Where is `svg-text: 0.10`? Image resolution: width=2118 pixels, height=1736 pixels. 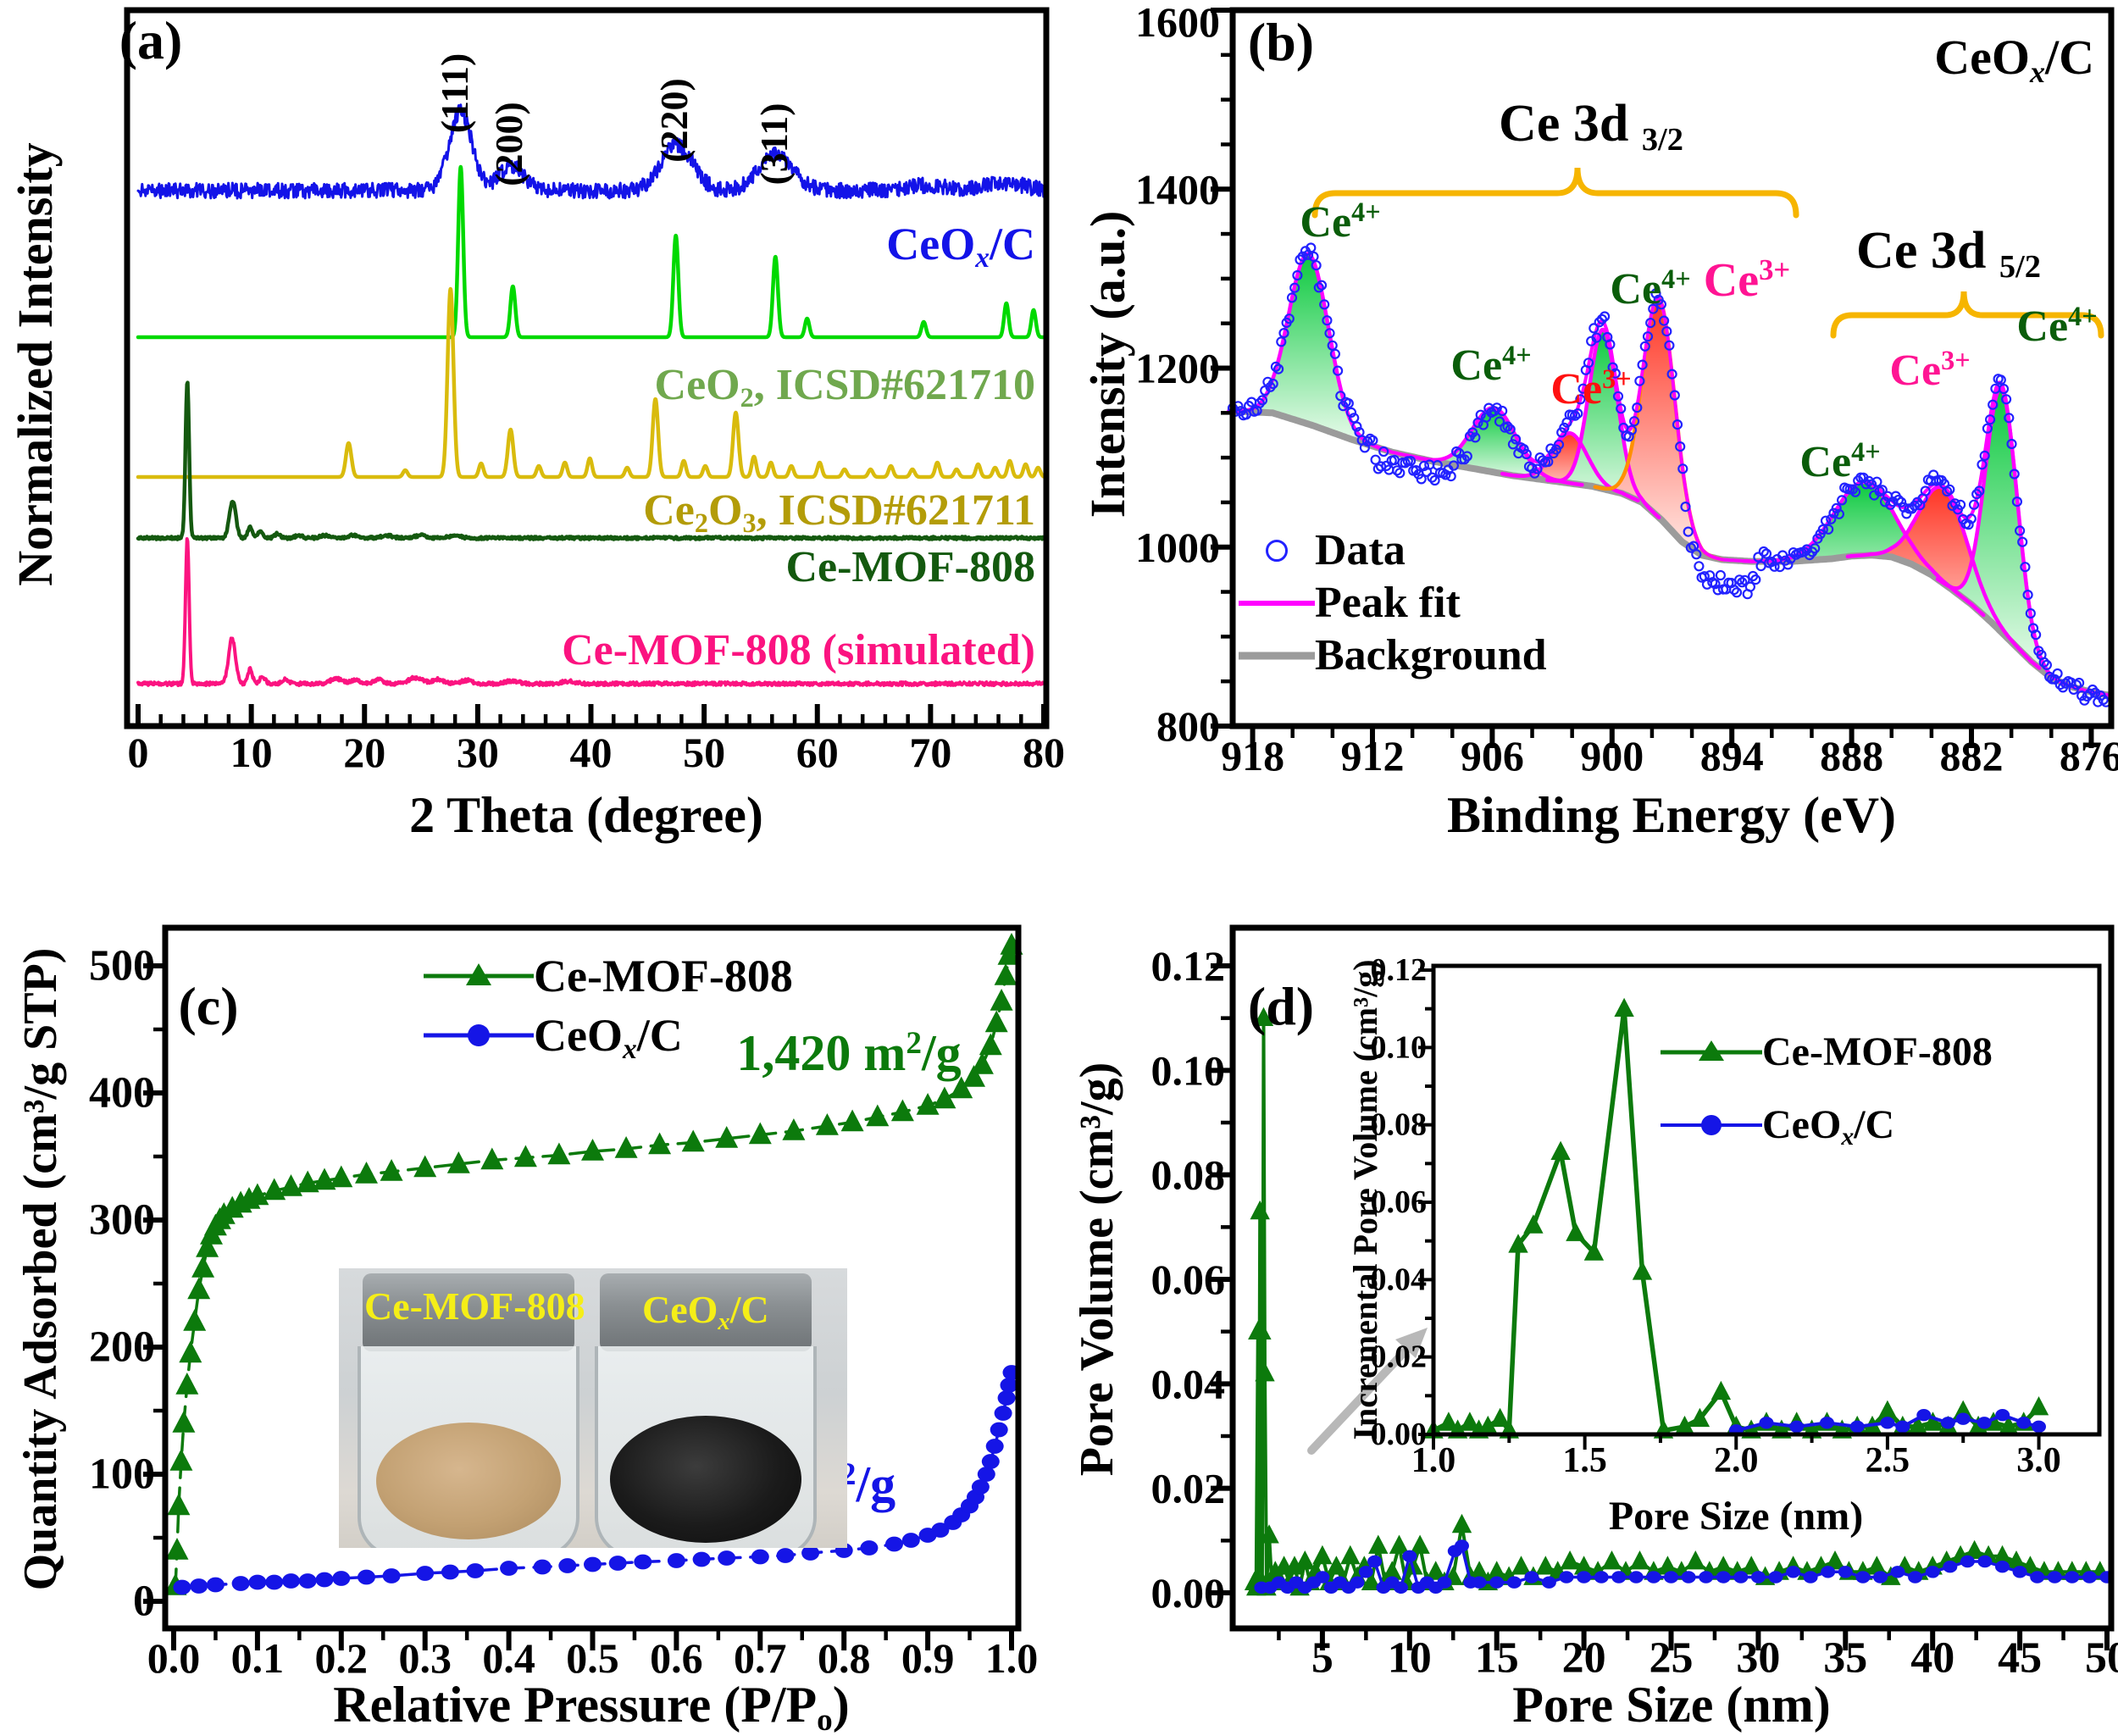 svg-text: 0.10 is located at coordinates (1399, 1047).